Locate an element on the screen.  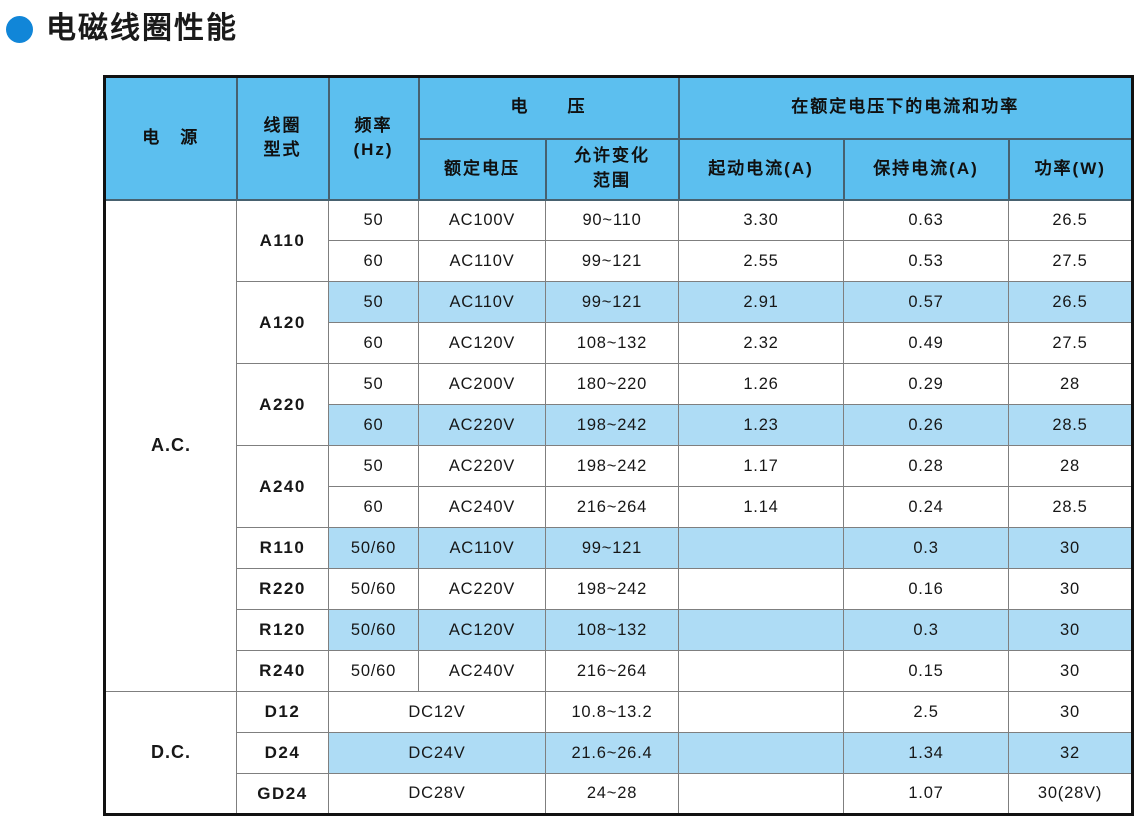
table-row: R220 50/60 AC220V 198~242 0.16 30 is located at coordinates (619, 589).